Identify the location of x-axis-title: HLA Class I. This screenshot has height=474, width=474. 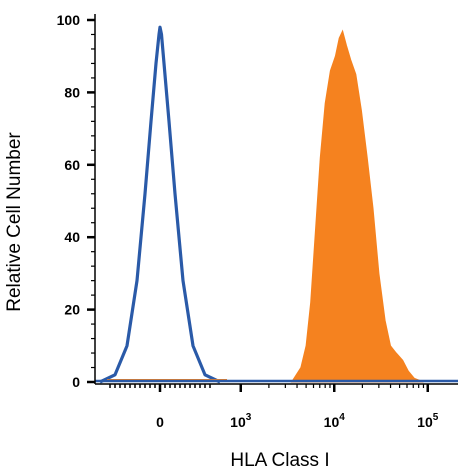
(279, 460).